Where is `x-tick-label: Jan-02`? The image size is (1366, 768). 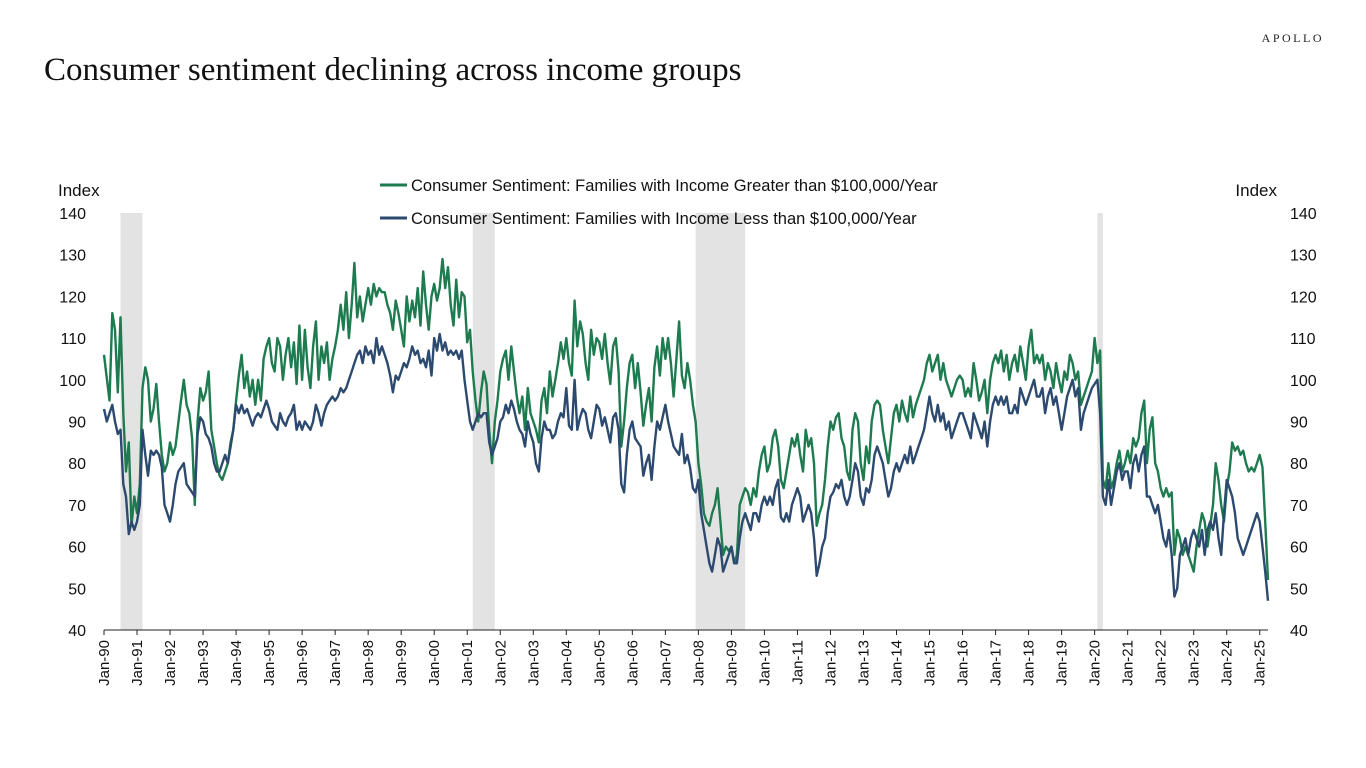
x-tick-label: Jan-02 is located at coordinates (500, 663).